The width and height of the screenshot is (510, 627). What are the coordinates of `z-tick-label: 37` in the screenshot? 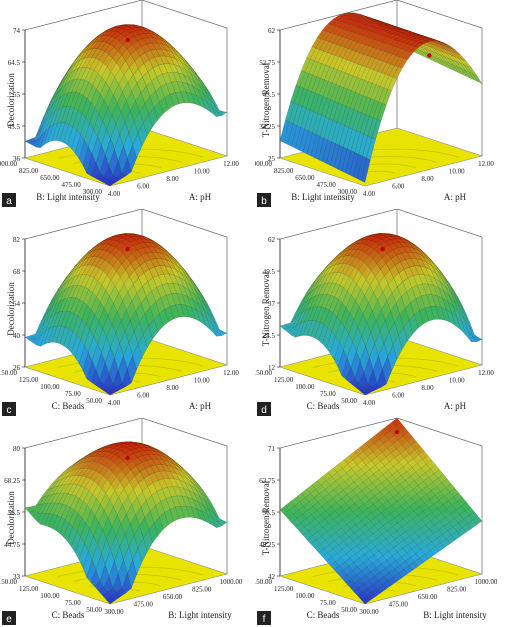 It's located at (272, 304).